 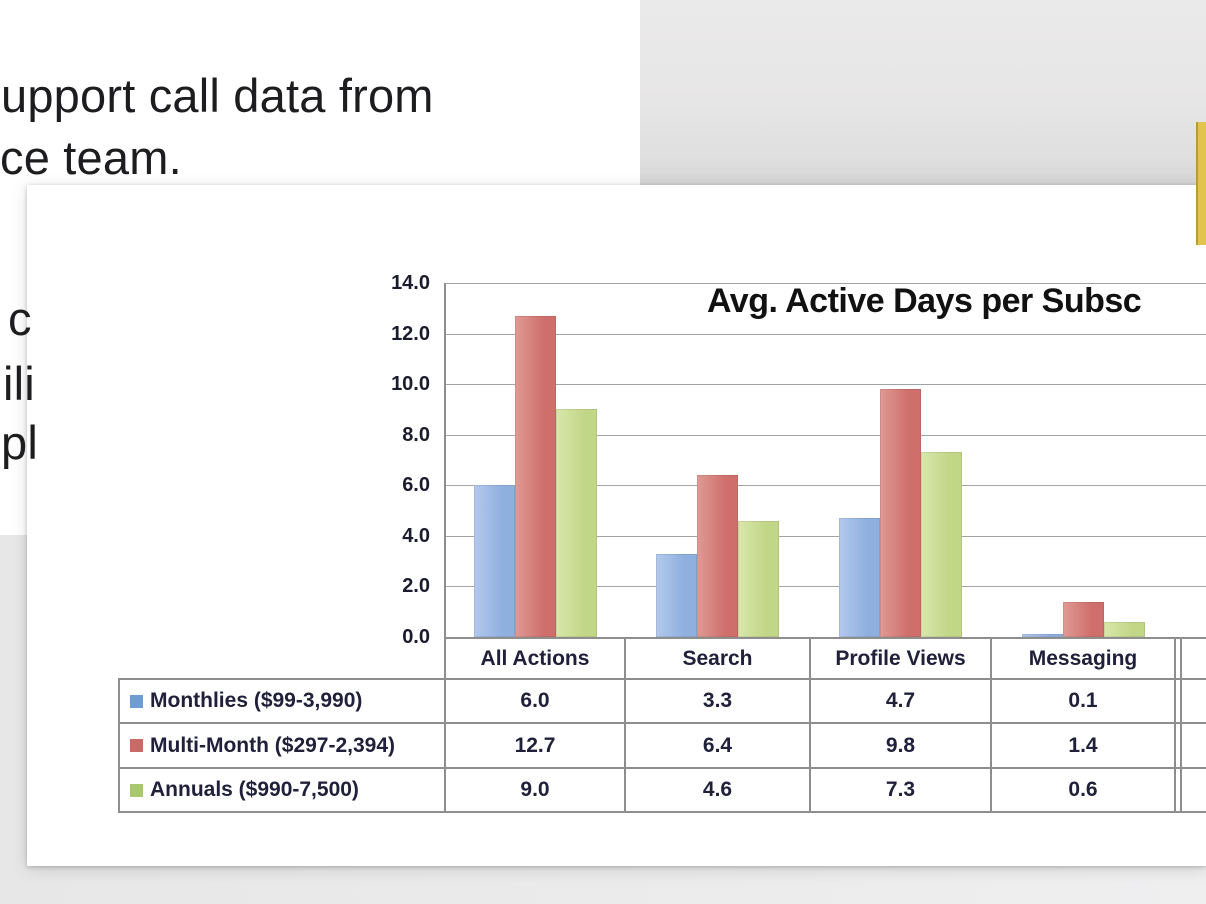 I want to click on bar-multi-month-messaging, so click(x=1083, y=619).